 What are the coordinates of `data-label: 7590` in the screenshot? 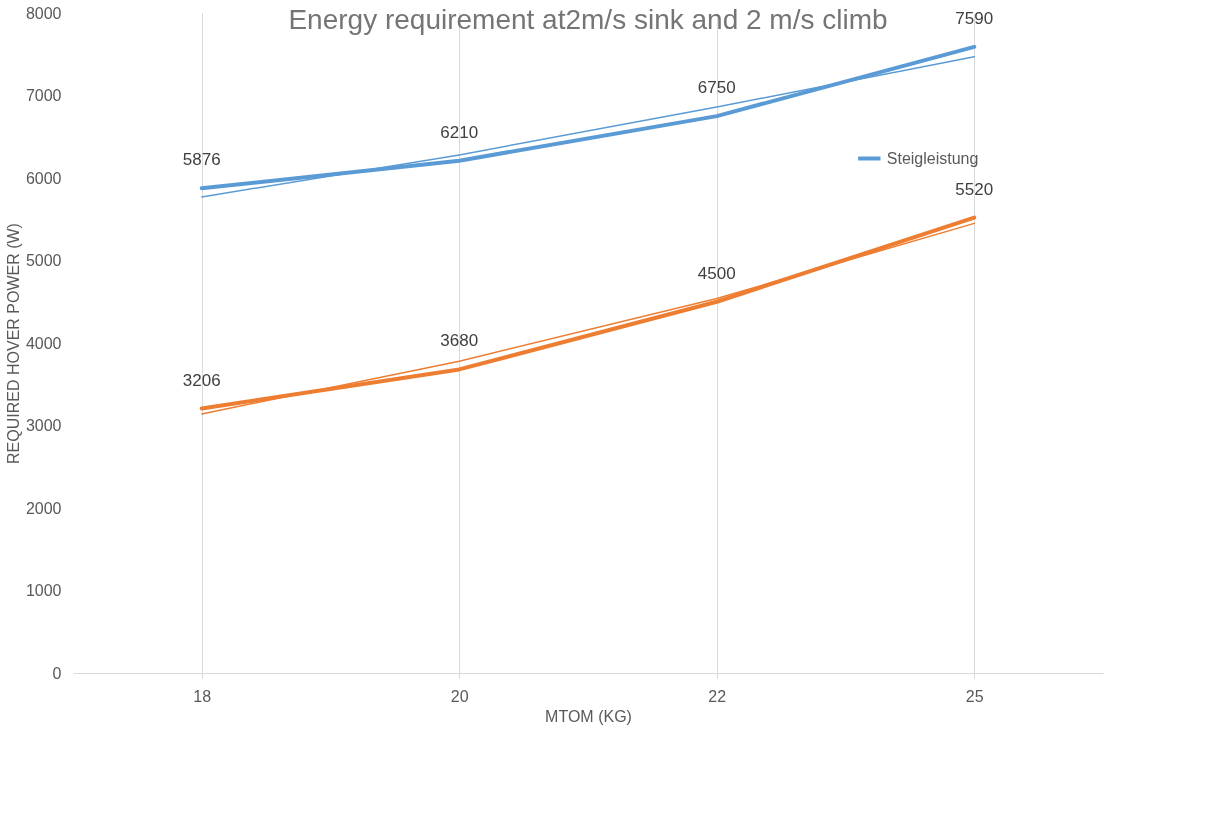 It's located at (974, 18).